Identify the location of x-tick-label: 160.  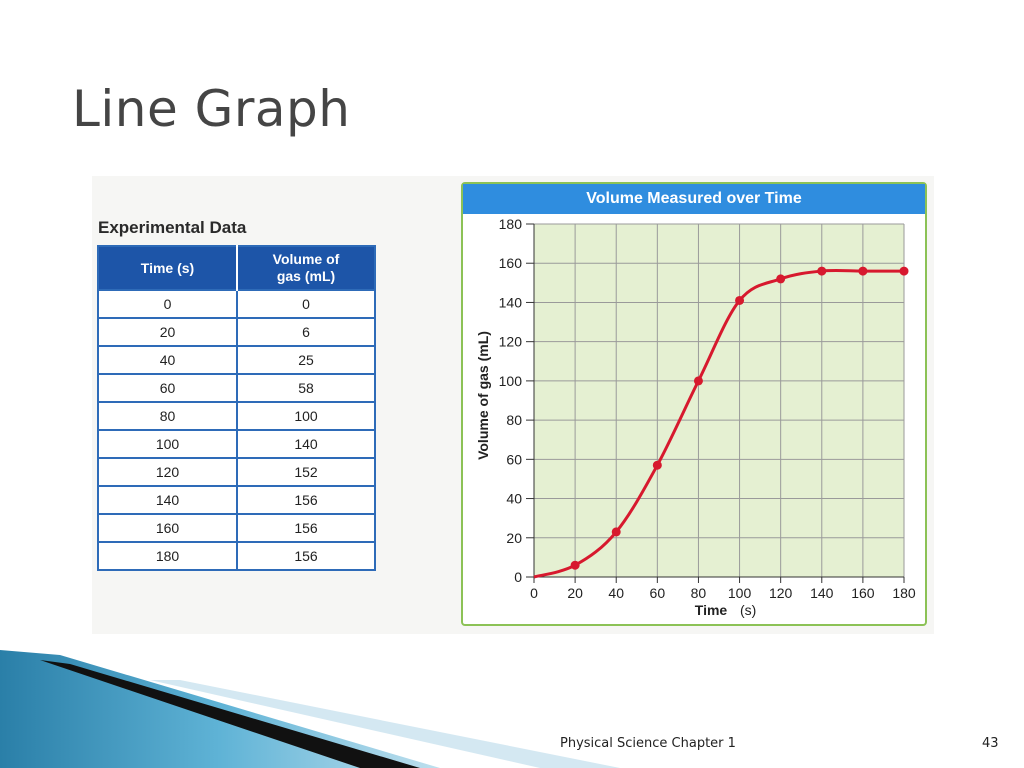
(863, 593).